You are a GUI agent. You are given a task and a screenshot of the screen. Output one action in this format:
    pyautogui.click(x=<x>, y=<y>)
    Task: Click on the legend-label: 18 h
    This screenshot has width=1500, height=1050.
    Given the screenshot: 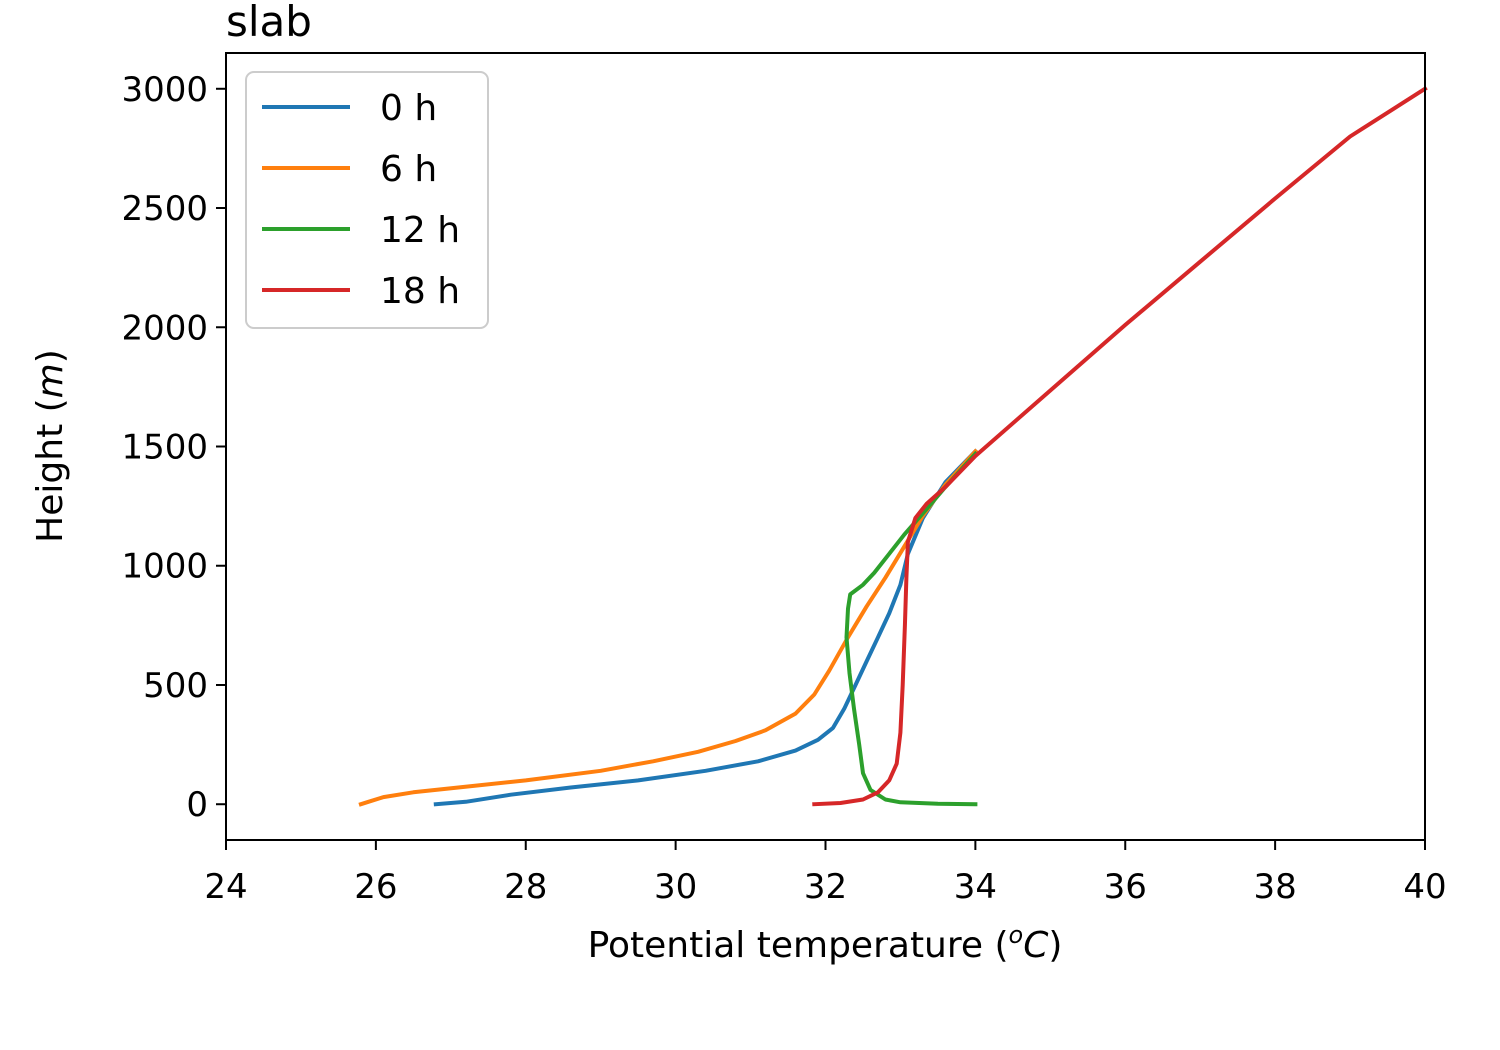 What is the action you would take?
    pyautogui.click(x=420, y=291)
    